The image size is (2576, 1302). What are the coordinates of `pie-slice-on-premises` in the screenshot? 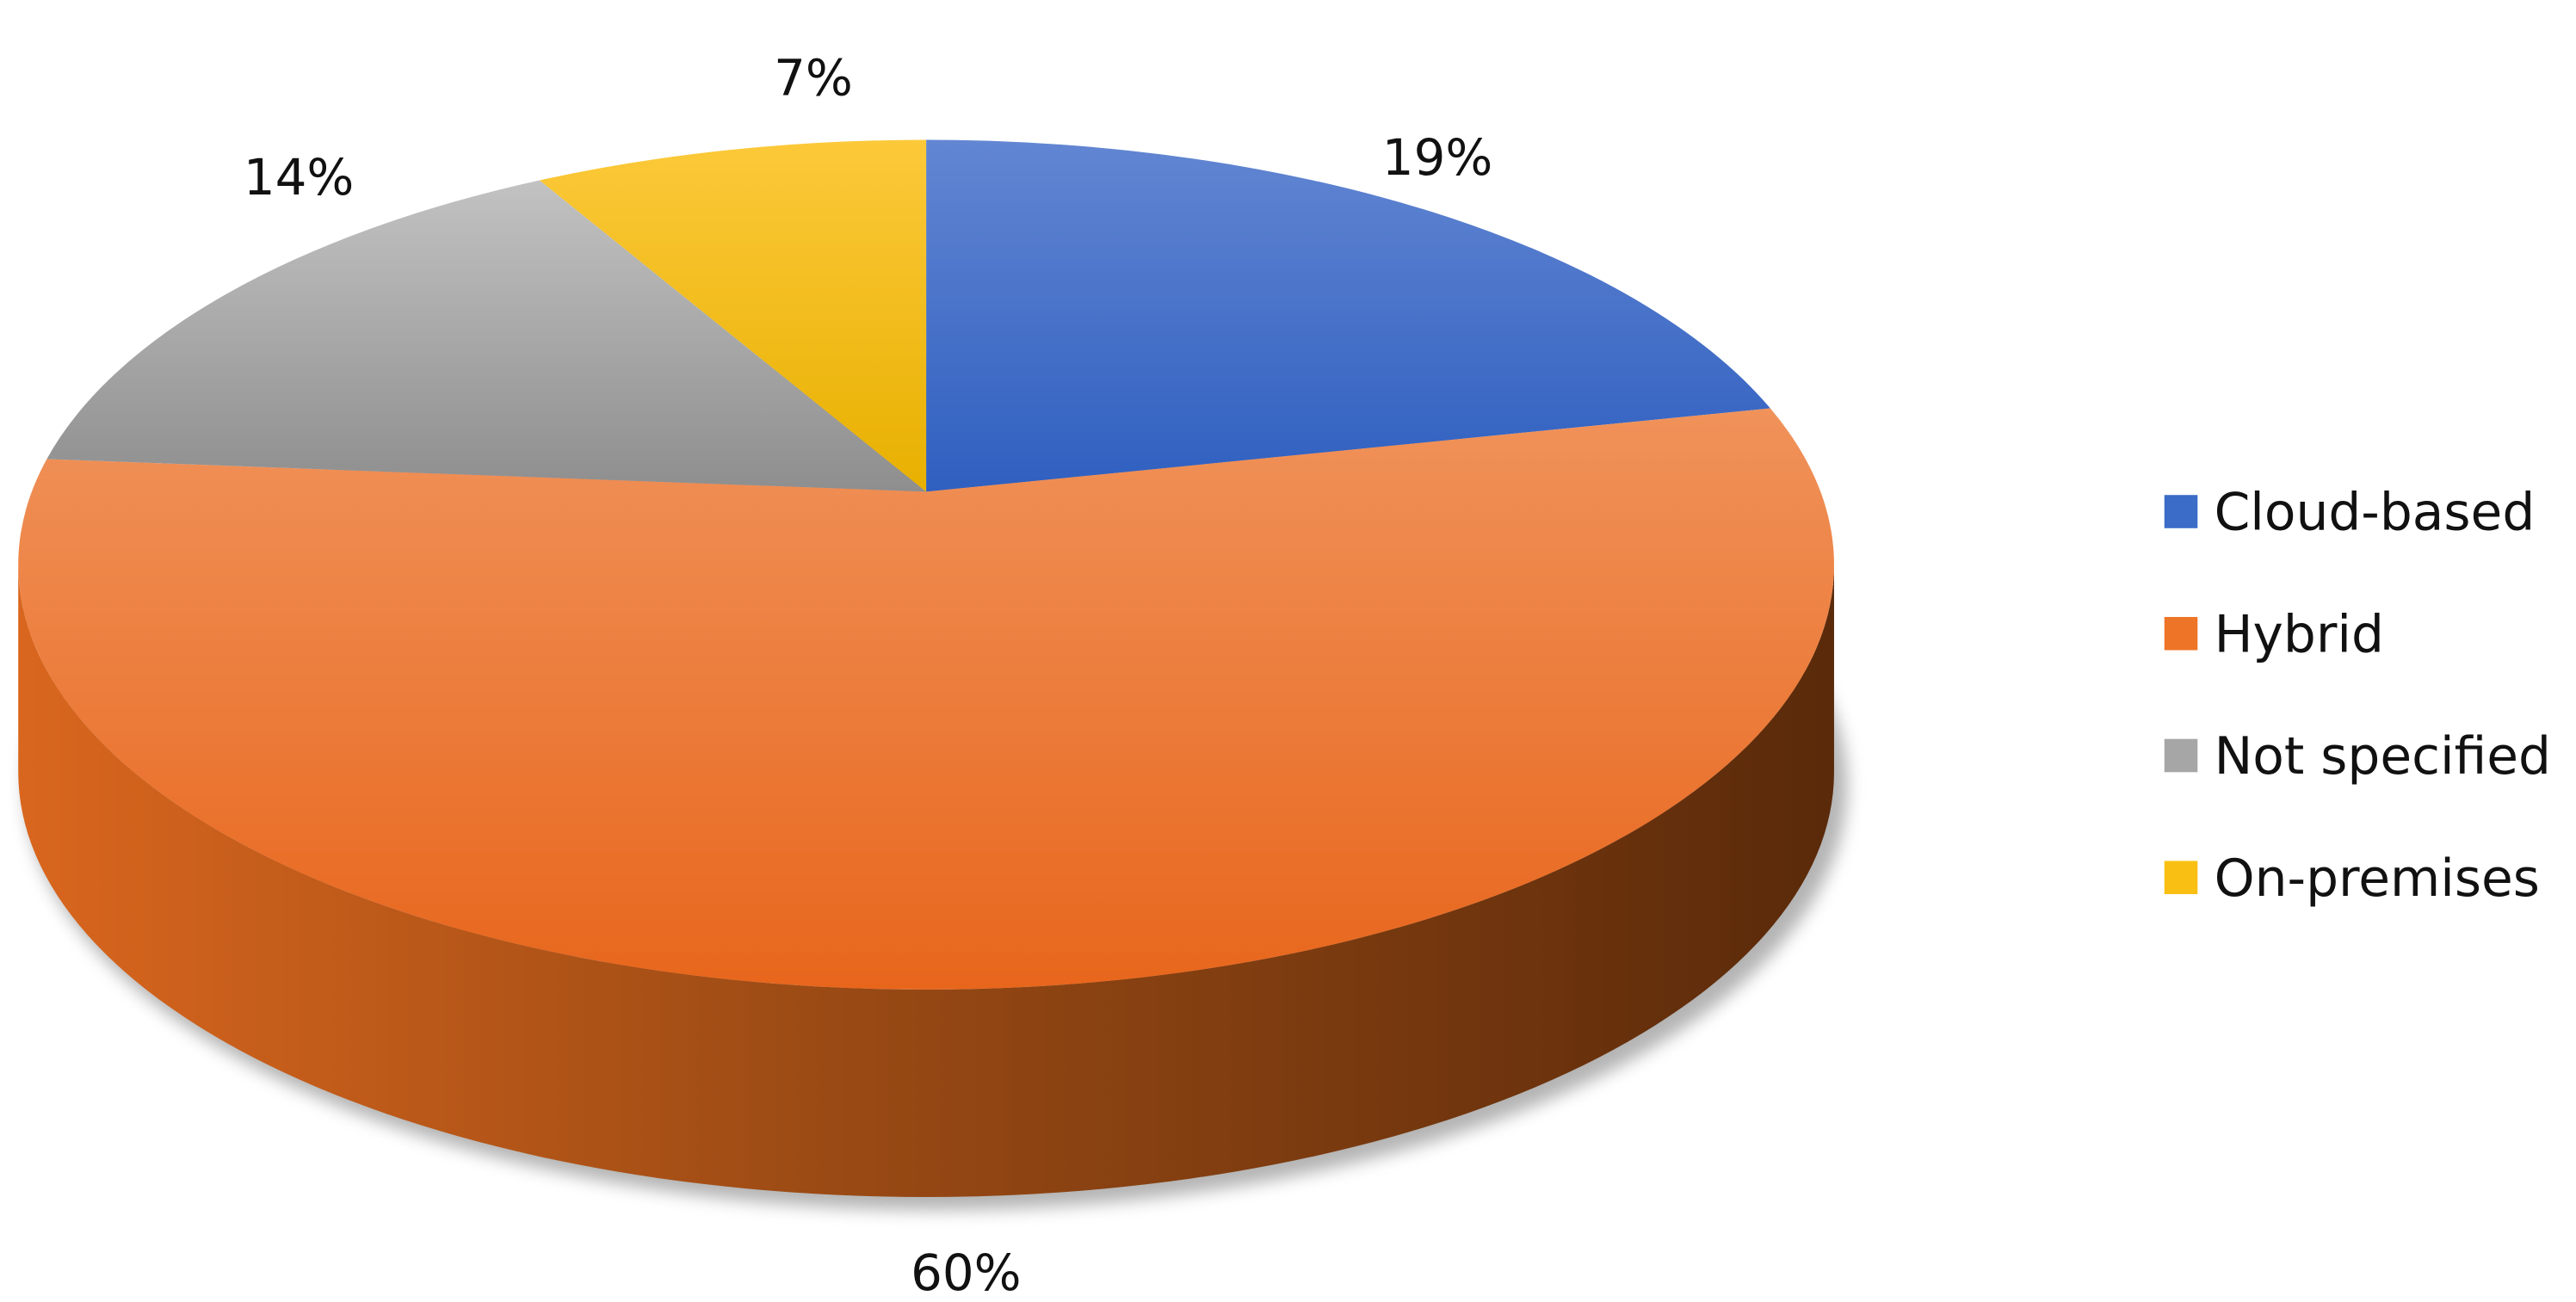 It's located at (733, 315).